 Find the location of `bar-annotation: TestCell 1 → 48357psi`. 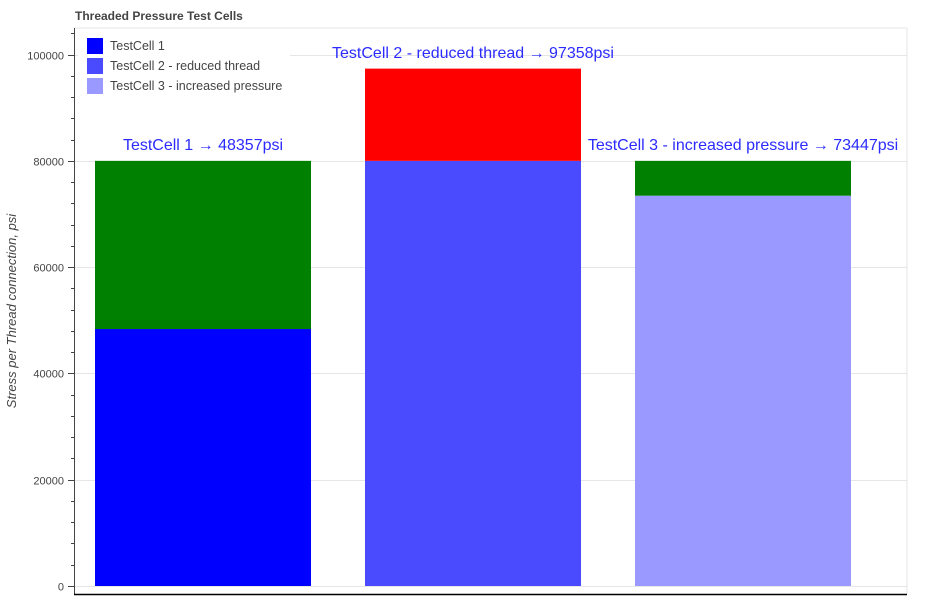

bar-annotation: TestCell 1 → 48357psi is located at coordinates (203, 145).